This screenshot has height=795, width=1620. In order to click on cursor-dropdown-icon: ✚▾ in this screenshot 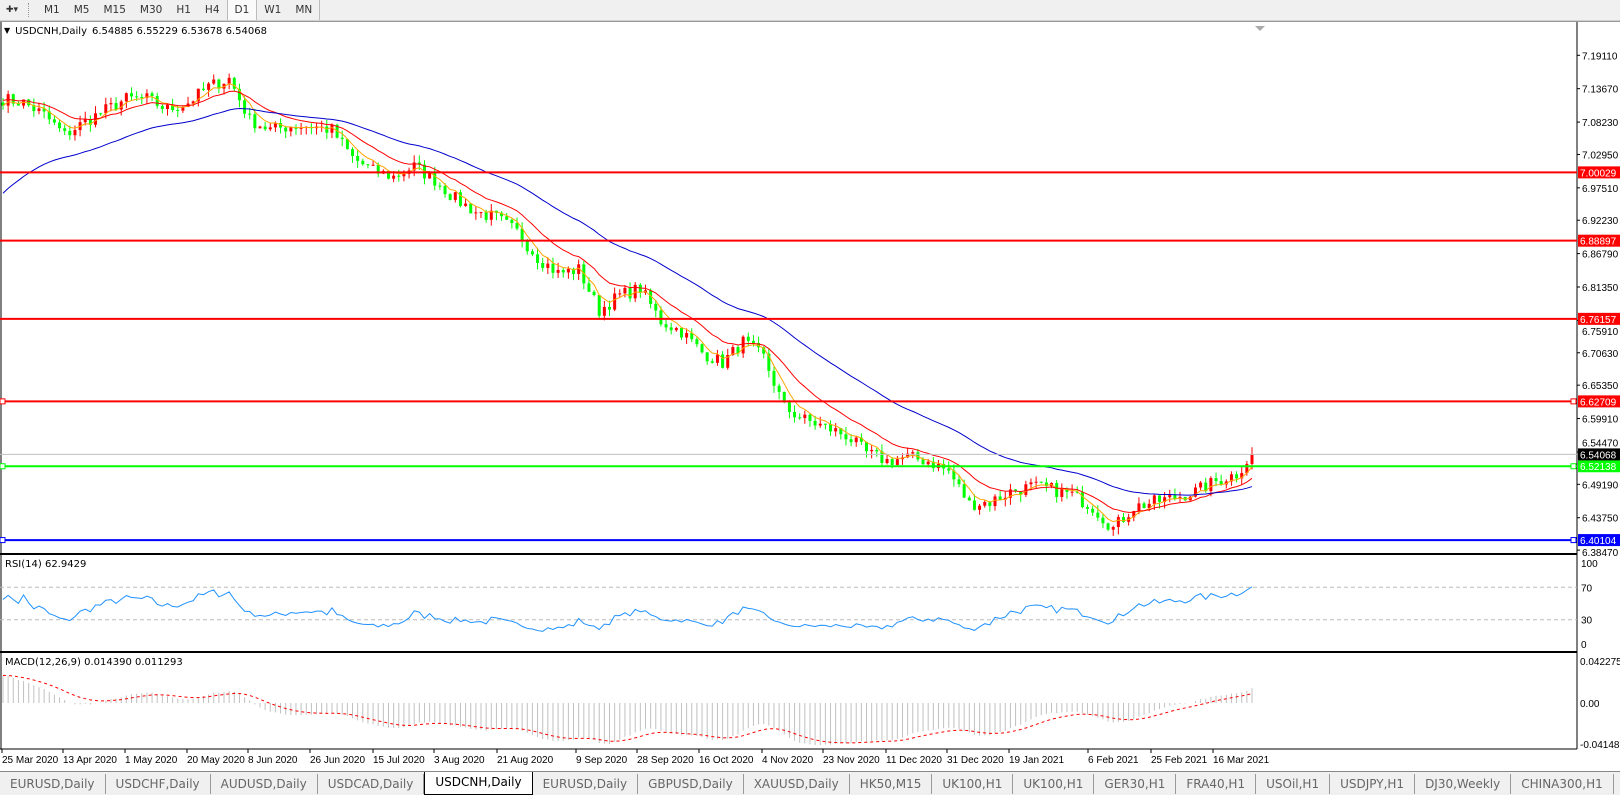, I will do `click(12, 10)`.